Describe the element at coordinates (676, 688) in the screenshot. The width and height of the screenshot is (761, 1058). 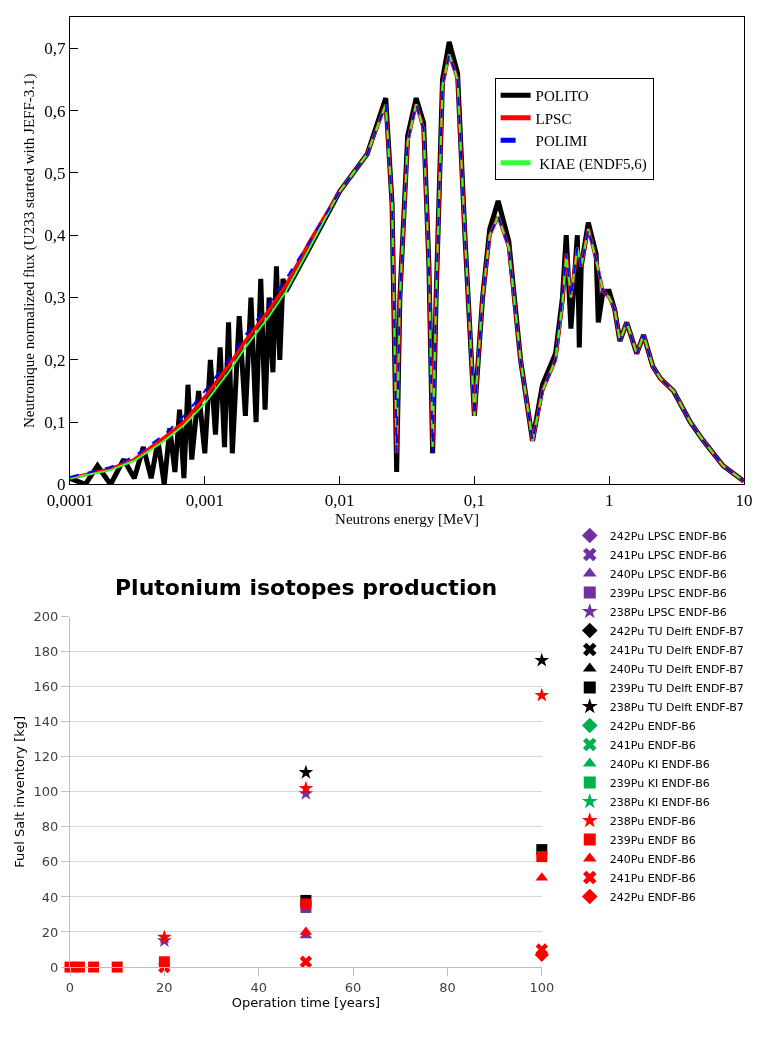
I see `legend-label: 239Pu TU Delft ENDF-B7` at that location.